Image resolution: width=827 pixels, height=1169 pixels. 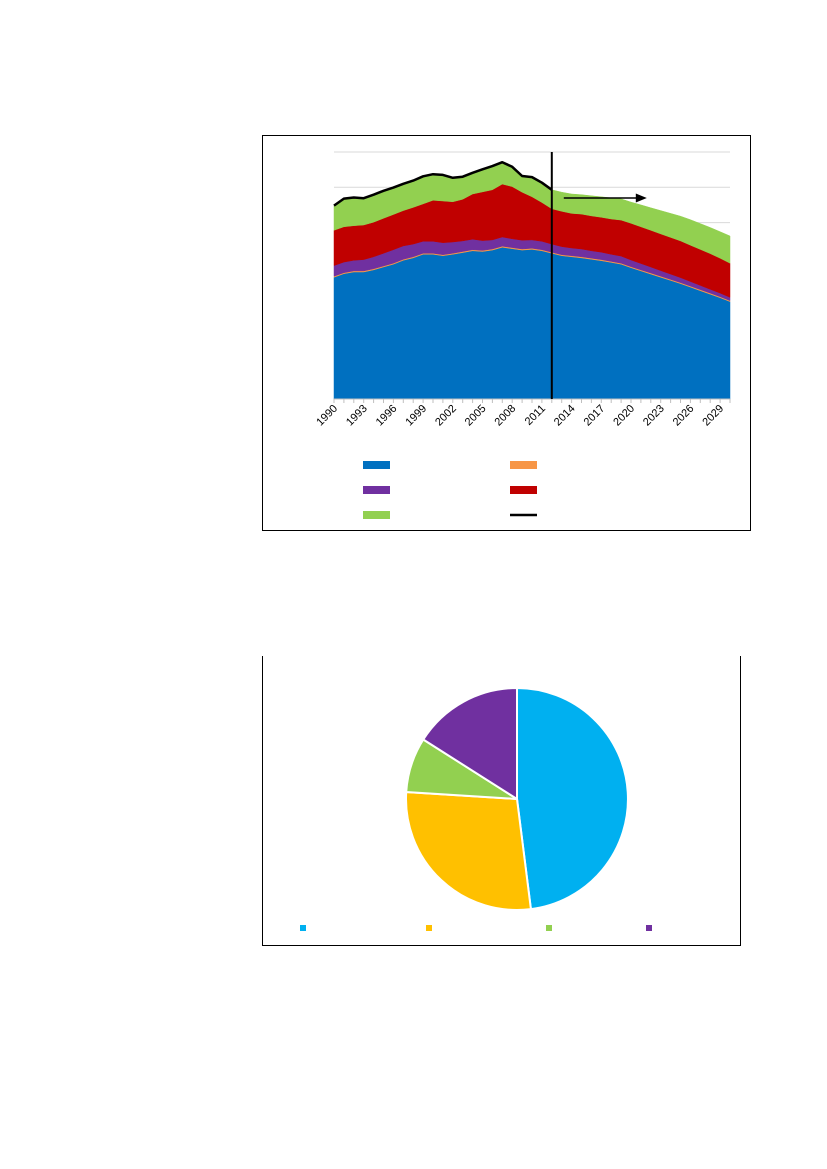 I want to click on x-tick-label-2005: 2005, so click(x=476, y=416).